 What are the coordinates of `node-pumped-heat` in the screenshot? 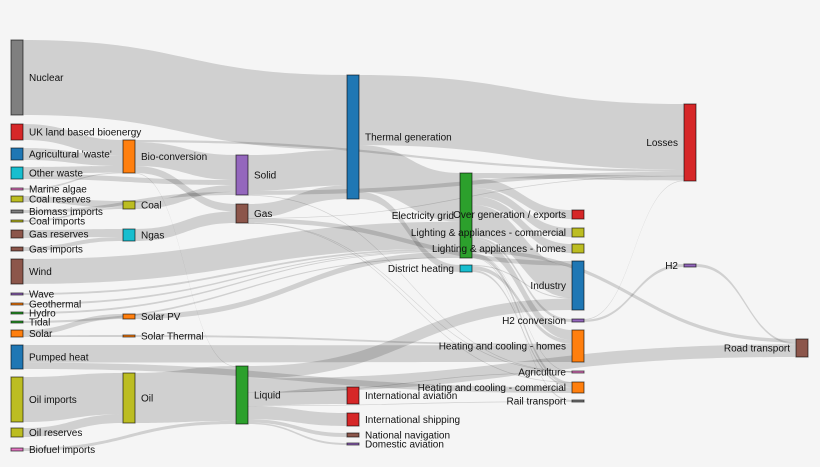 It's located at (17, 357).